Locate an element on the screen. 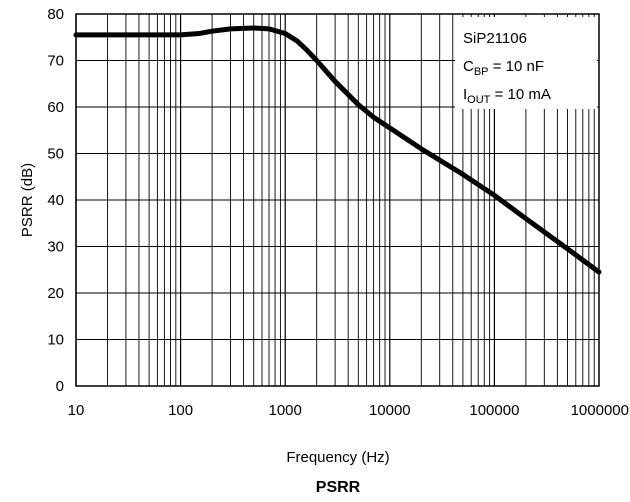 Image resolution: width=630 pixels, height=502 pixels. annotation-cbp-subscript: BP is located at coordinates (481, 72).